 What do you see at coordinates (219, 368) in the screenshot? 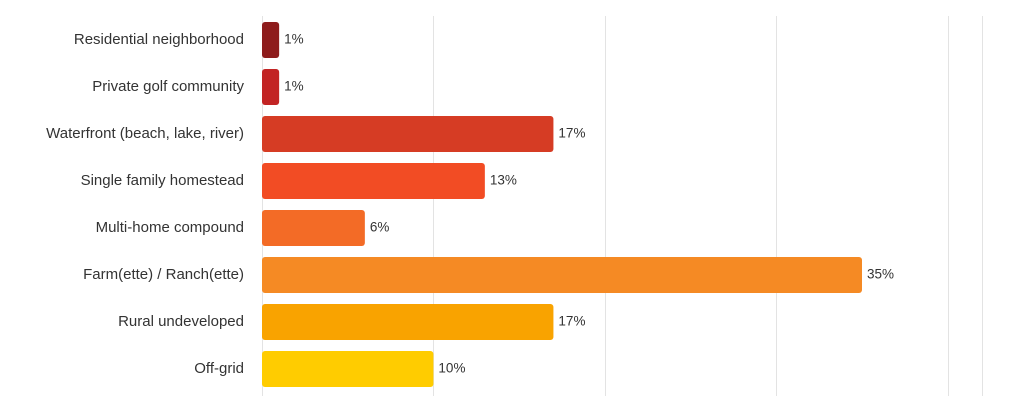
I see `category-label-7: Off-grid` at bounding box center [219, 368].